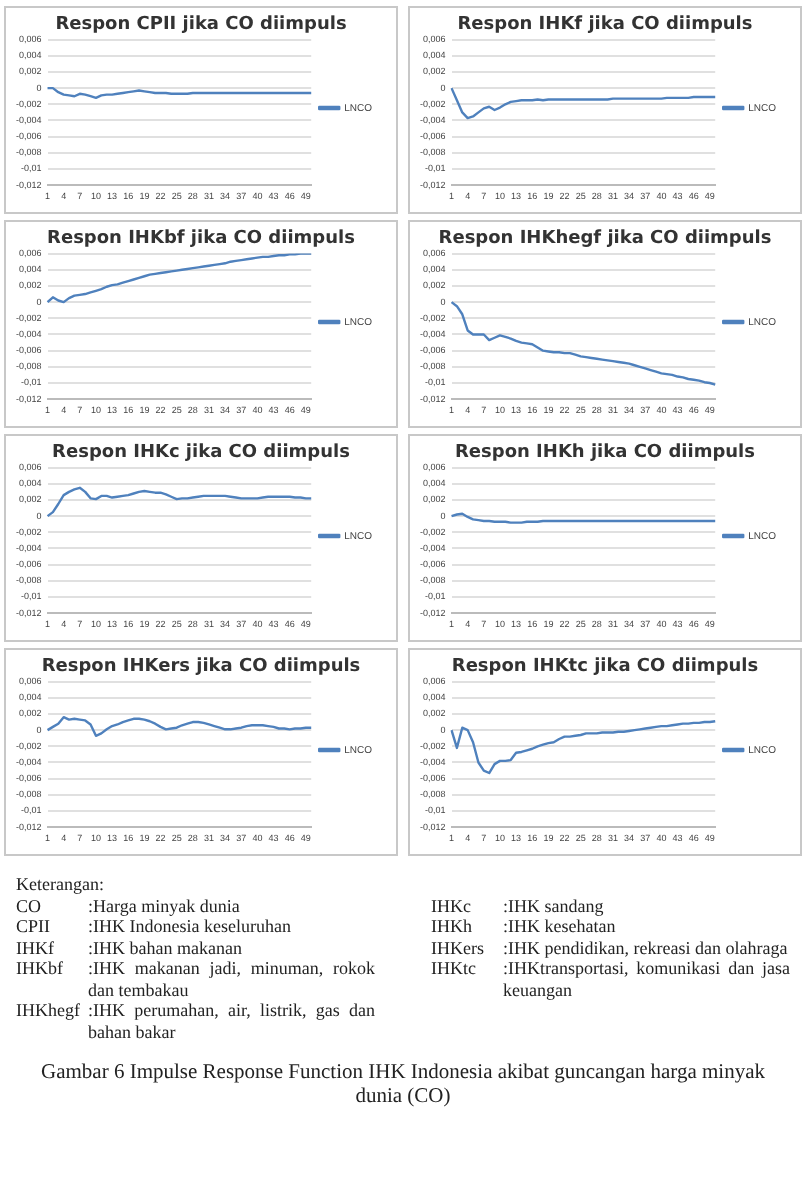 The image size is (806, 1204). What do you see at coordinates (403, 1086) in the screenshot?
I see `text: Gambar 6 Impulse Response Function IHK Indonesia akibat guncangan harga minyak dunia (CO)` at bounding box center [403, 1086].